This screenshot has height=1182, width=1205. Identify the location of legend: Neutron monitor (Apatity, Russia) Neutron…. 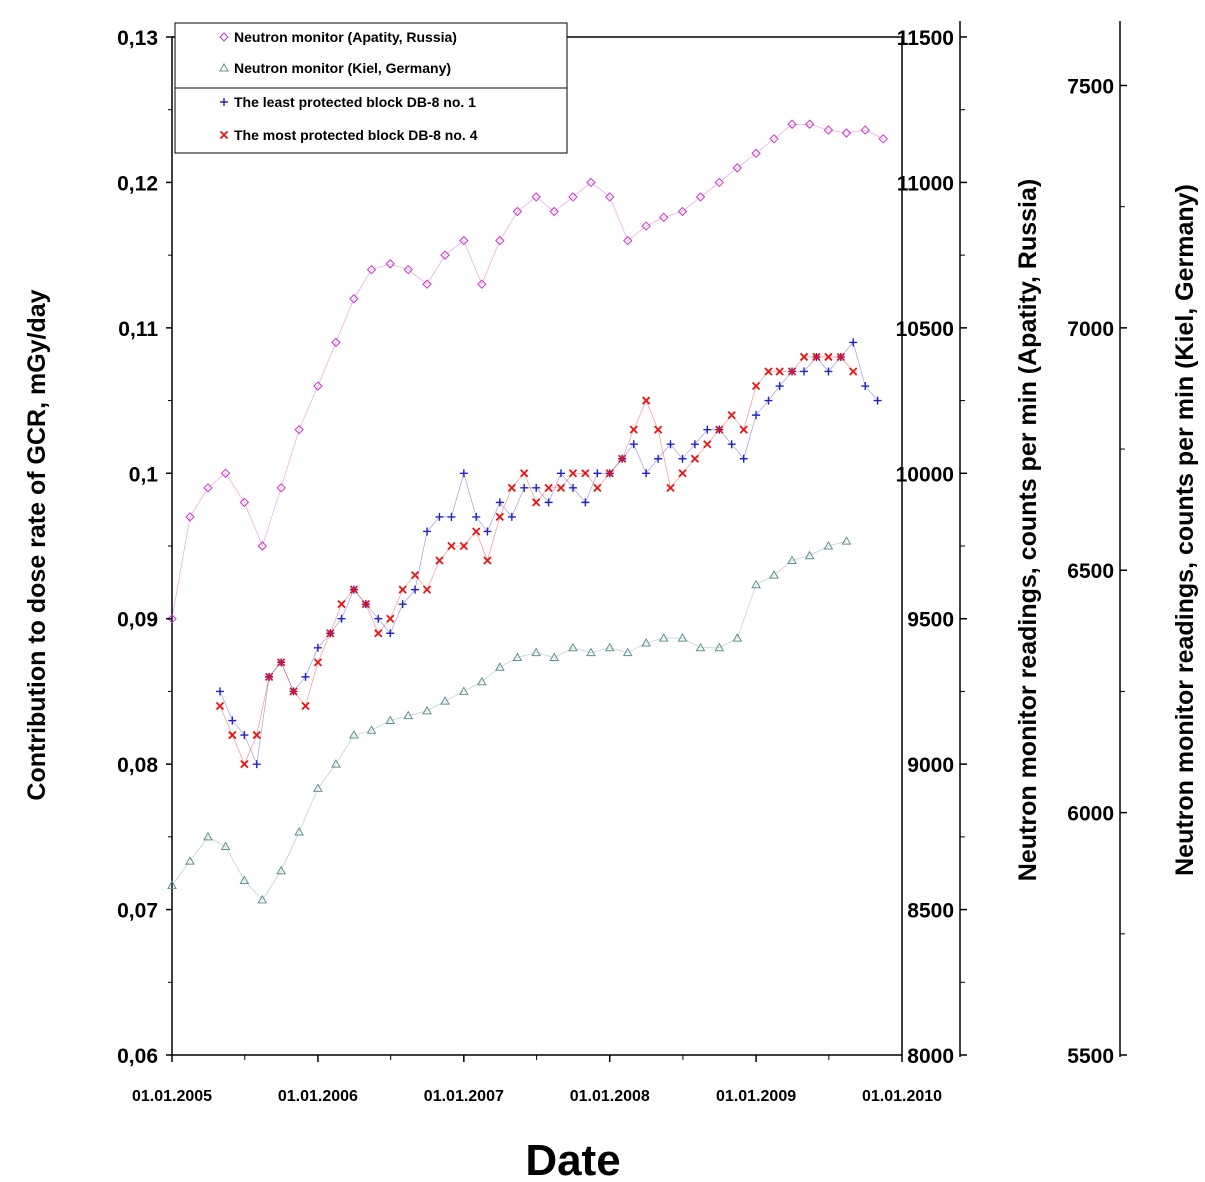
(371, 88).